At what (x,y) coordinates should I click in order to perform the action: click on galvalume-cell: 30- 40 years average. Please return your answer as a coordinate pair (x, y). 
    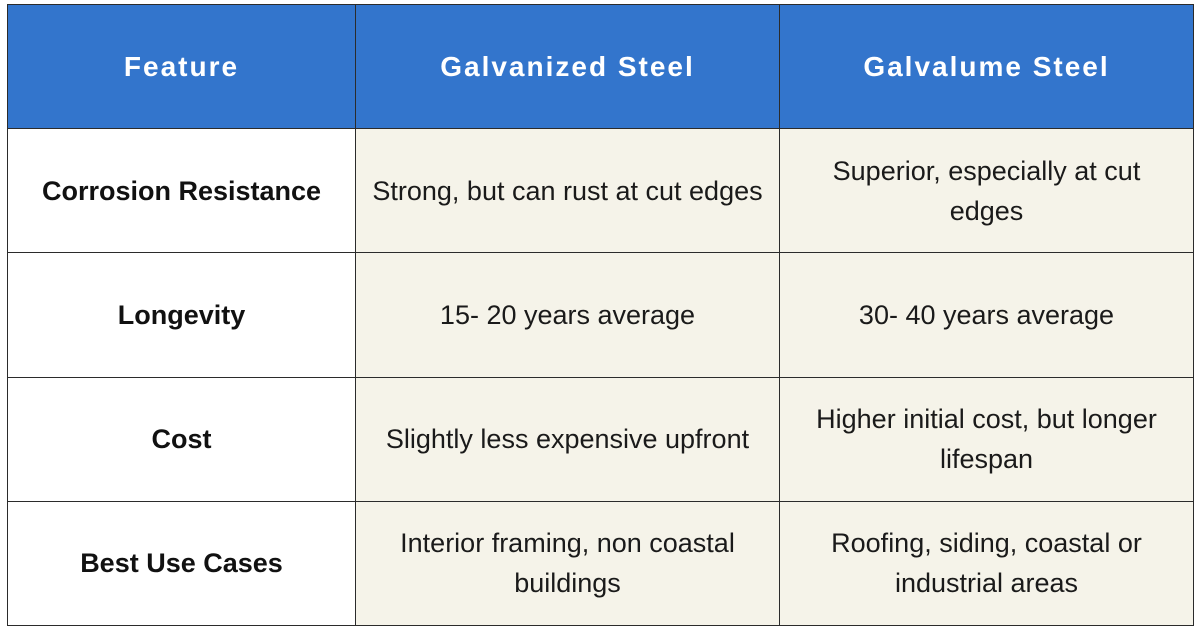
    Looking at the image, I should click on (986, 315).